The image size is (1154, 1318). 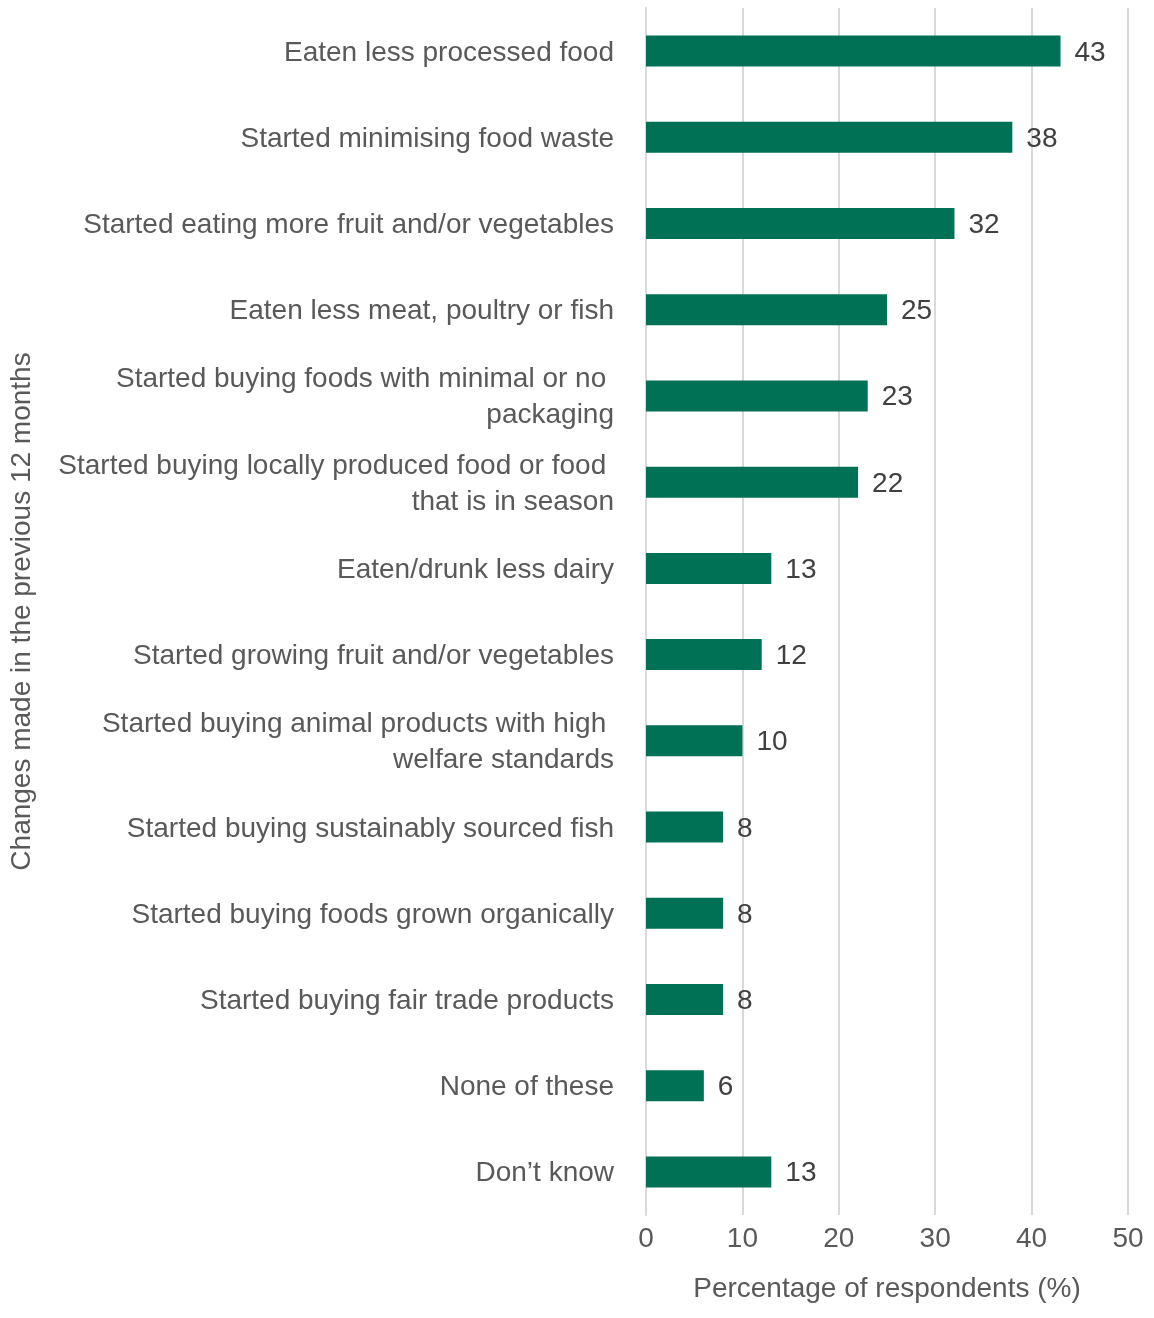 I want to click on y-tick-label: Started buying foods grown organically, so click(x=372, y=913).